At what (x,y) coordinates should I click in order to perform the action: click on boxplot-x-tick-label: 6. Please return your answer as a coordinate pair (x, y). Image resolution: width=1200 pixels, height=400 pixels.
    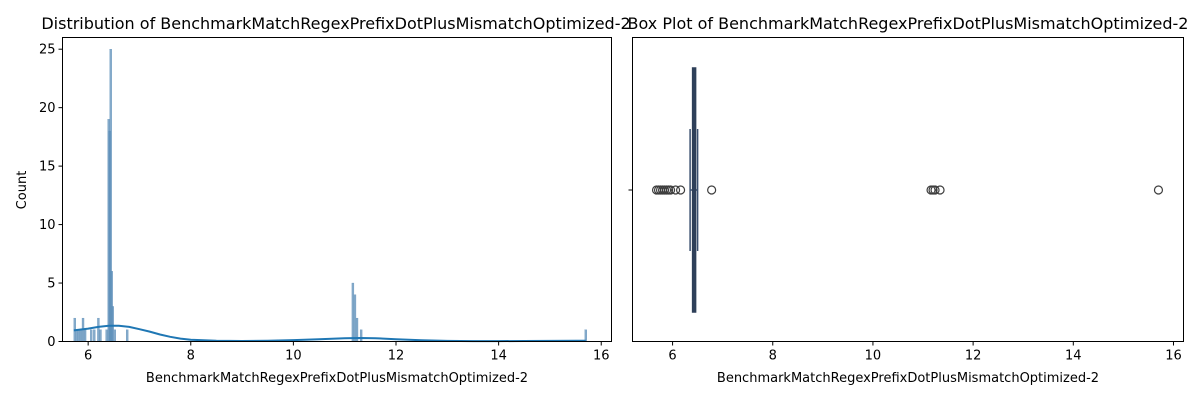
    Looking at the image, I should click on (672, 356).